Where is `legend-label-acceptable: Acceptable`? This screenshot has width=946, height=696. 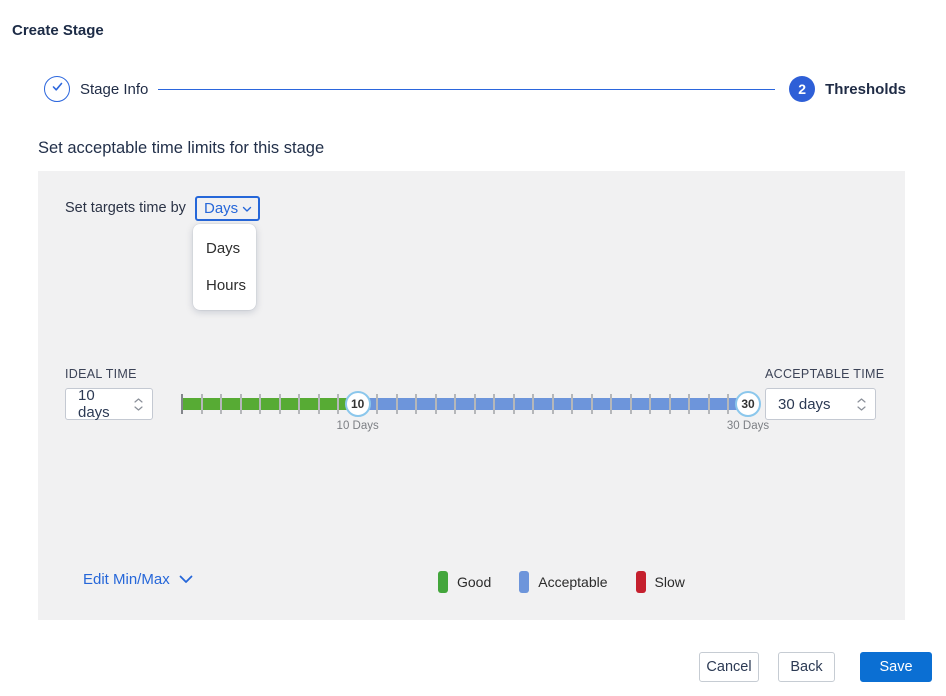 legend-label-acceptable: Acceptable is located at coordinates (573, 582).